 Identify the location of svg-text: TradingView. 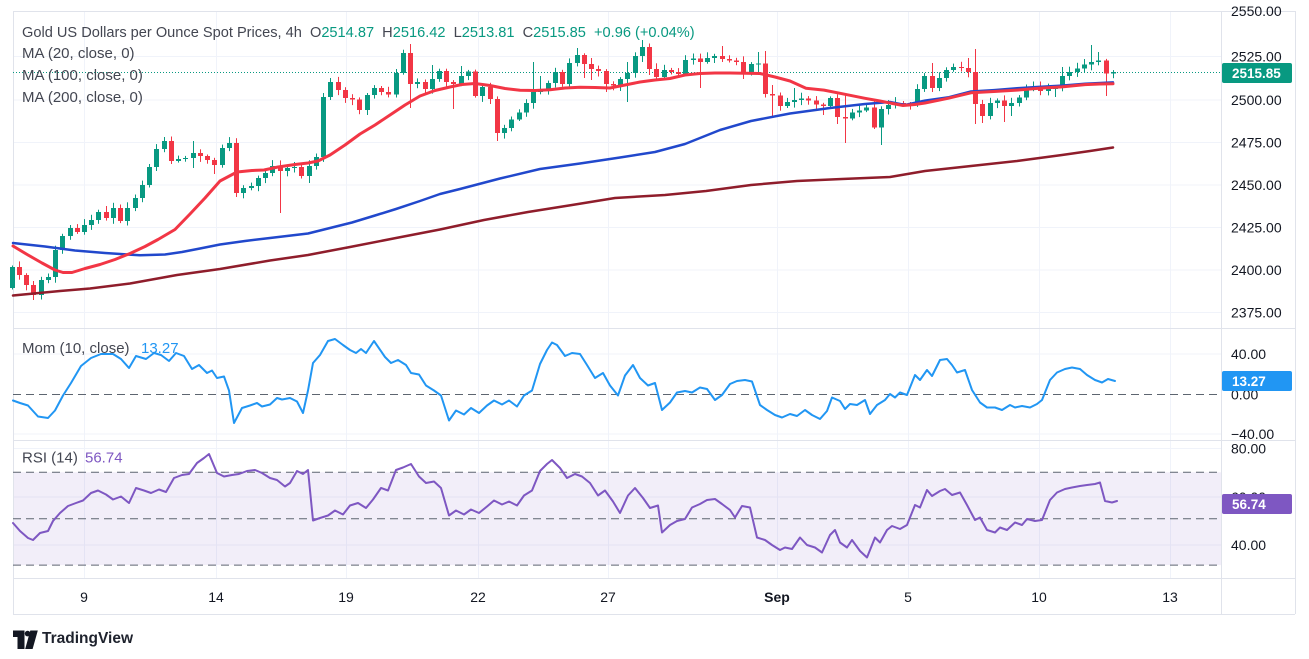
(88, 638).